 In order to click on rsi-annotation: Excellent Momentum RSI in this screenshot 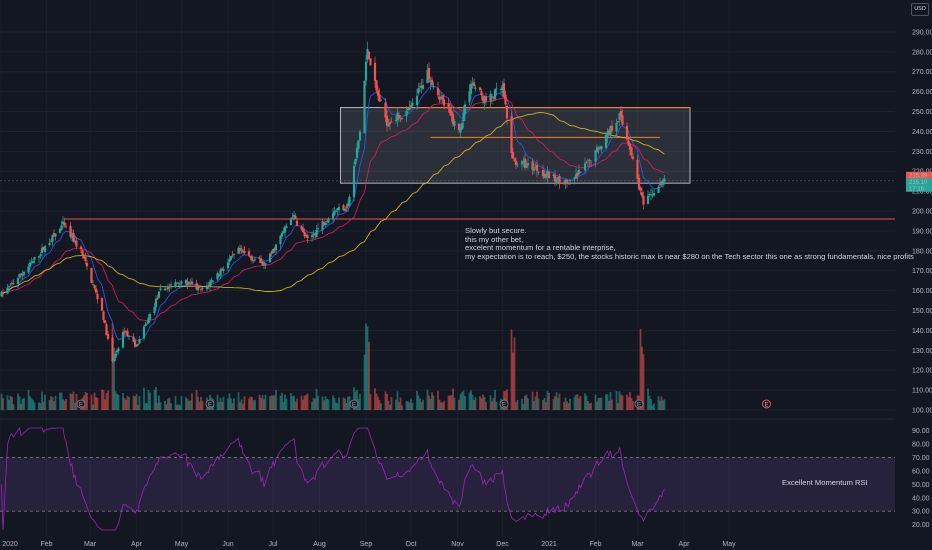, I will do `click(825, 482)`.